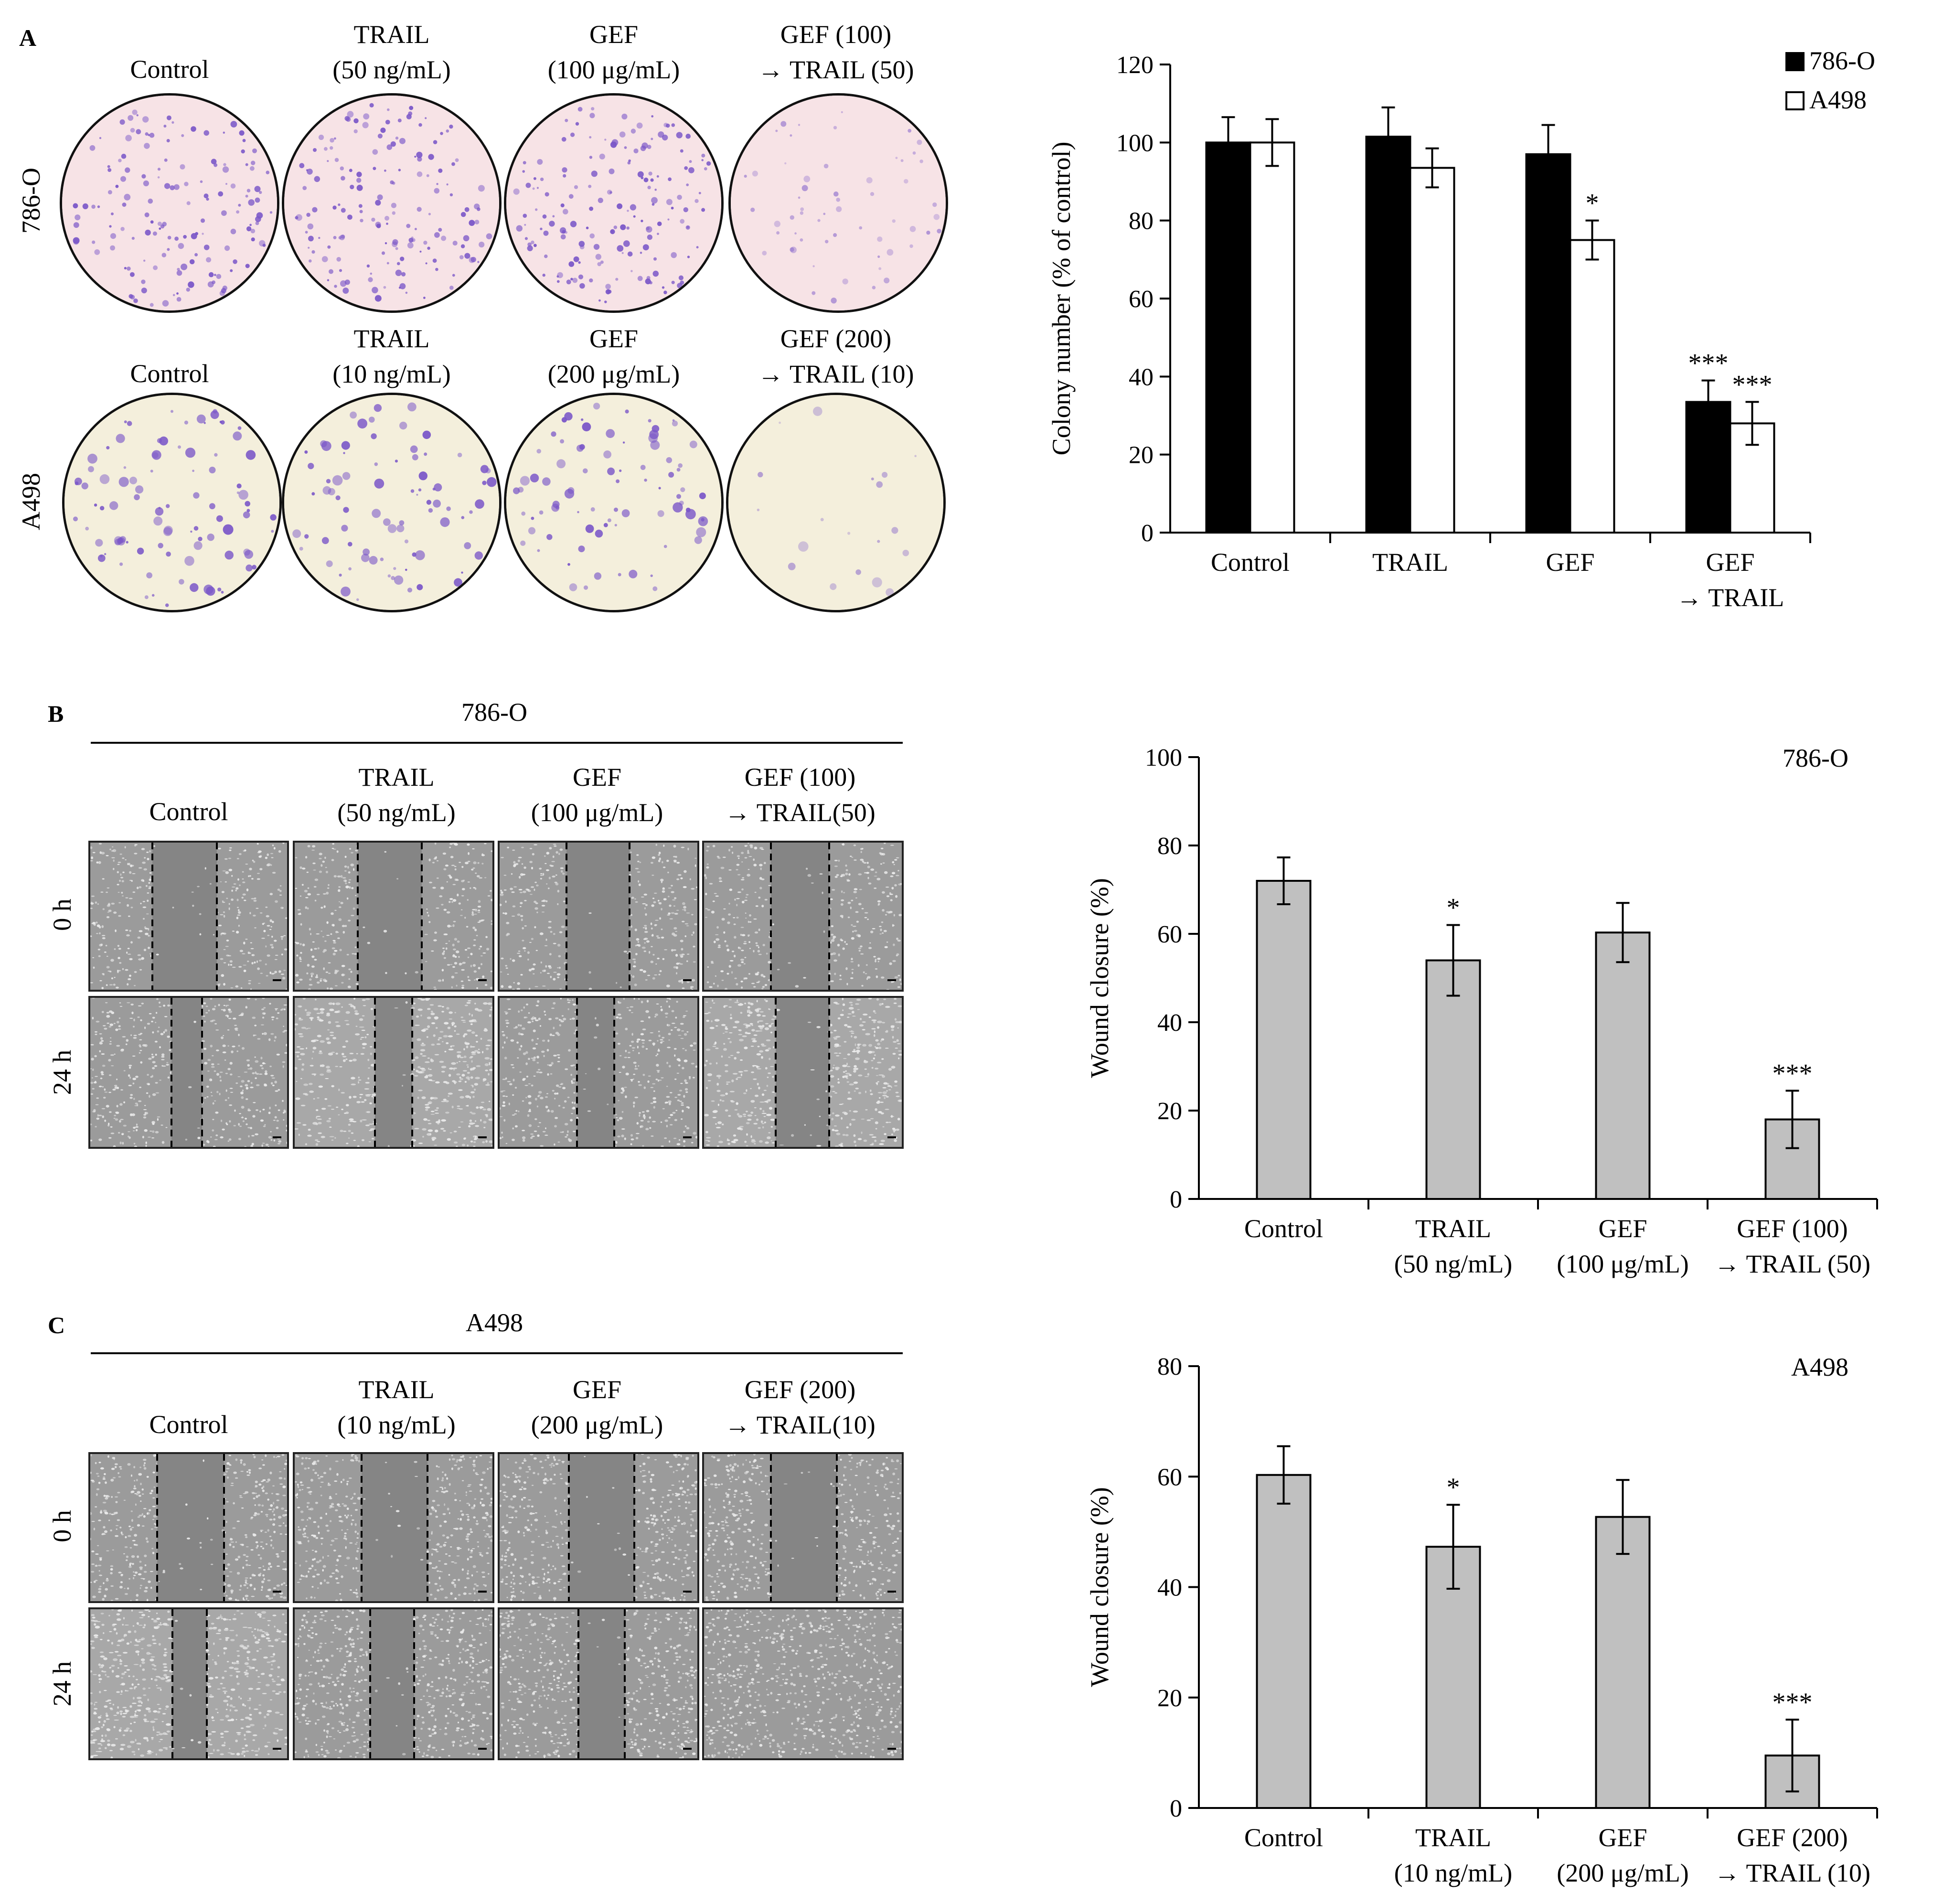 The image size is (1933, 1904). Describe the element at coordinates (803, 1684) in the screenshot. I see `wound-a498-gef-trail-24h` at that location.